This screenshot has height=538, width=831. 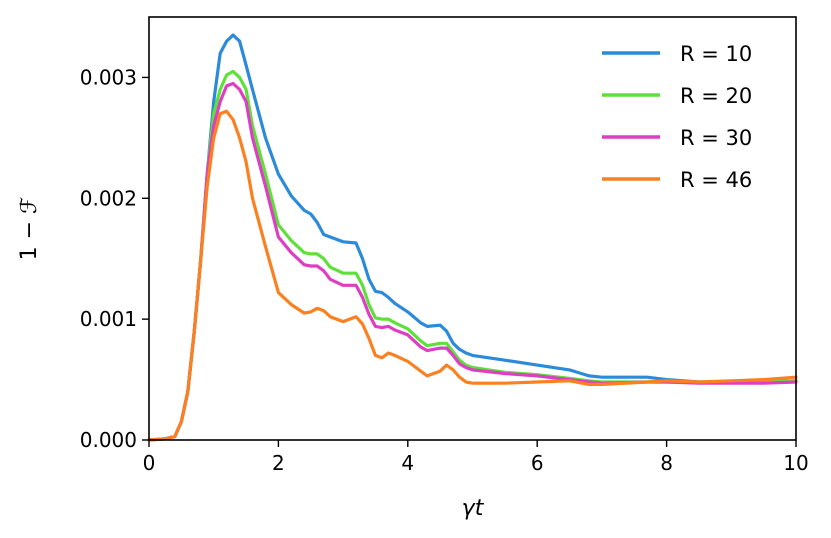 I want to click on y-axis-label: 1 − ℱ, so click(x=29, y=229).